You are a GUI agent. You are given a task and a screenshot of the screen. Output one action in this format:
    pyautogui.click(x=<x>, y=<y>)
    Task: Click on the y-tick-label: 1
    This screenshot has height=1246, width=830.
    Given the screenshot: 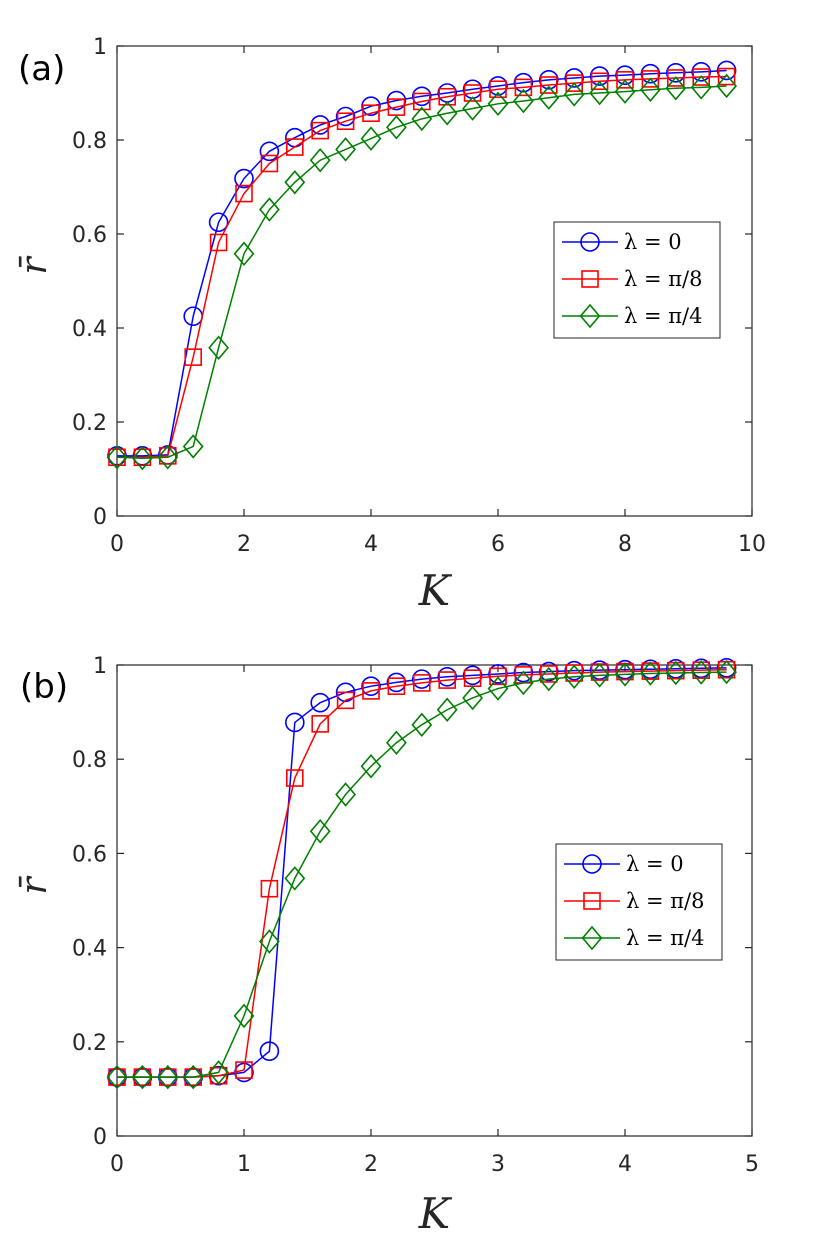 What is the action you would take?
    pyautogui.click(x=100, y=666)
    